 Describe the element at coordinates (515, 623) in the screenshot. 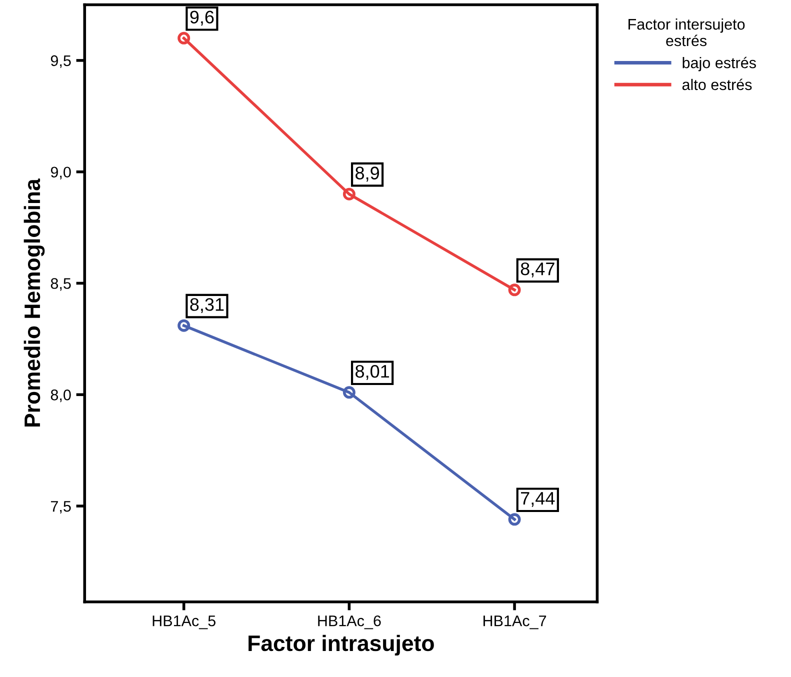

I see `x-tick-label: HB1Ac_7` at that location.